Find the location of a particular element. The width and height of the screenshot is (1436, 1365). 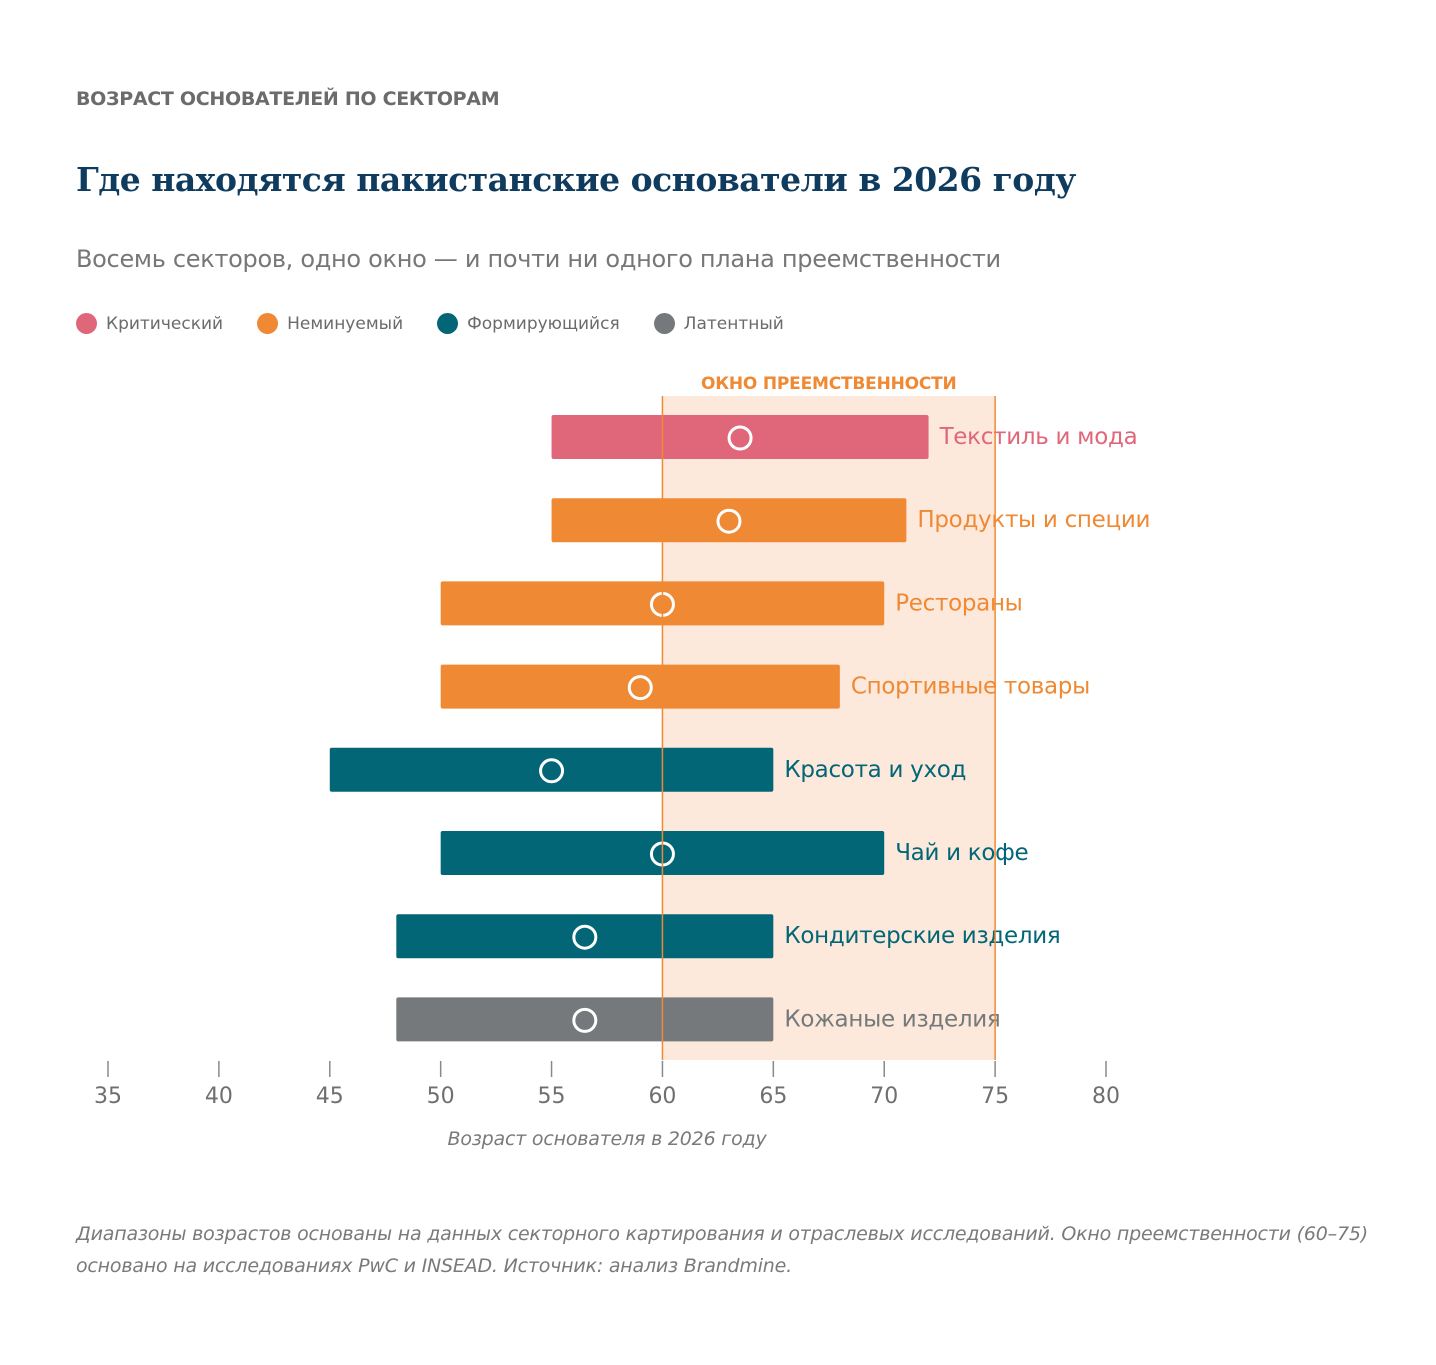

x-tick-label: 50 is located at coordinates (441, 1096).